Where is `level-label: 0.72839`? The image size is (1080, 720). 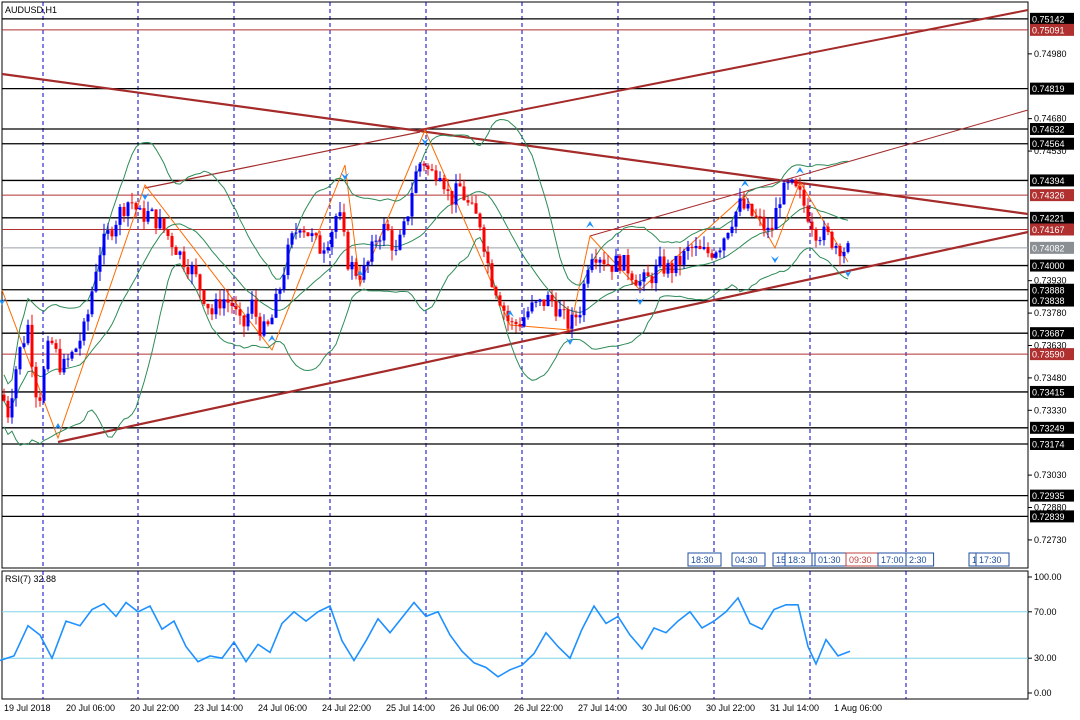
level-label: 0.72839 is located at coordinates (1048, 517).